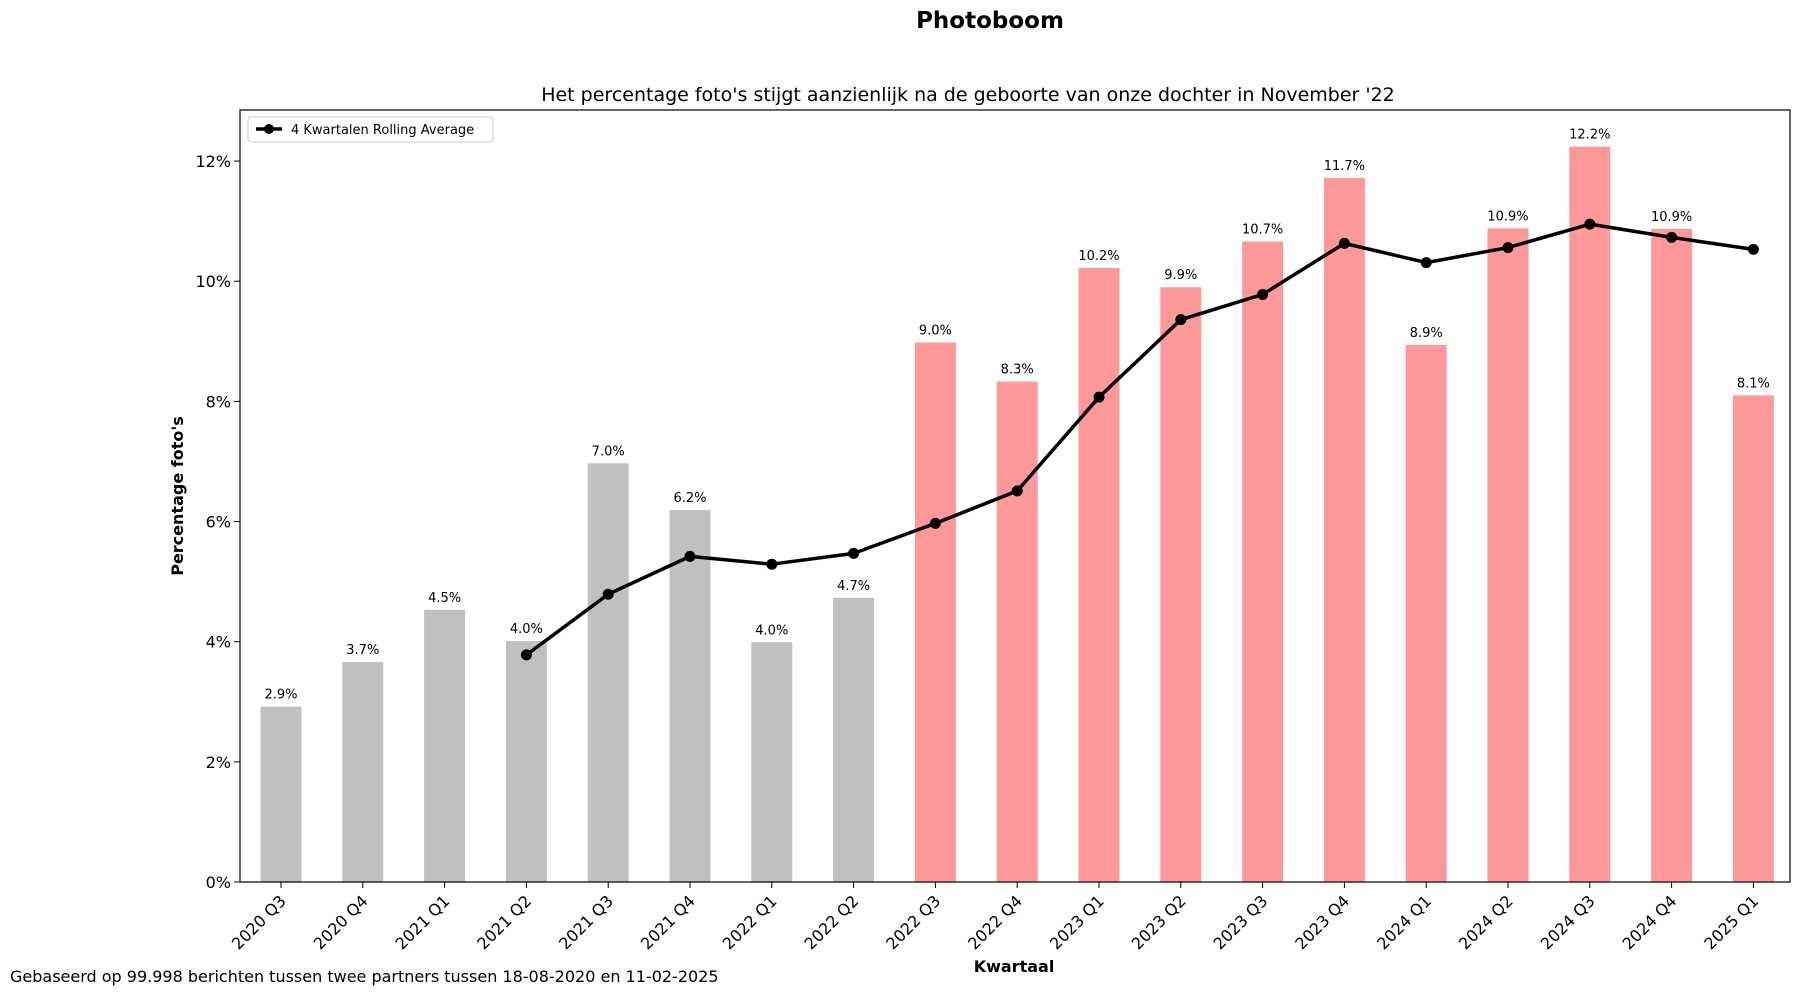 This screenshot has height=994, width=1800. I want to click on legend-label: 4 Kwartalen Rolling Average, so click(382, 130).